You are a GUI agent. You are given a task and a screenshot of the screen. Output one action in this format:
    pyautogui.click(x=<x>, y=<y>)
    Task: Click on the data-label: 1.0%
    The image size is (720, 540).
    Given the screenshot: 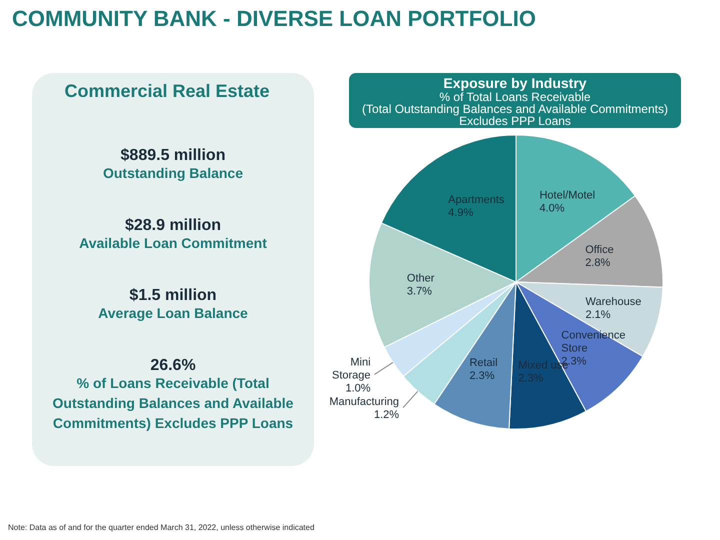 What is the action you would take?
    pyautogui.click(x=358, y=388)
    